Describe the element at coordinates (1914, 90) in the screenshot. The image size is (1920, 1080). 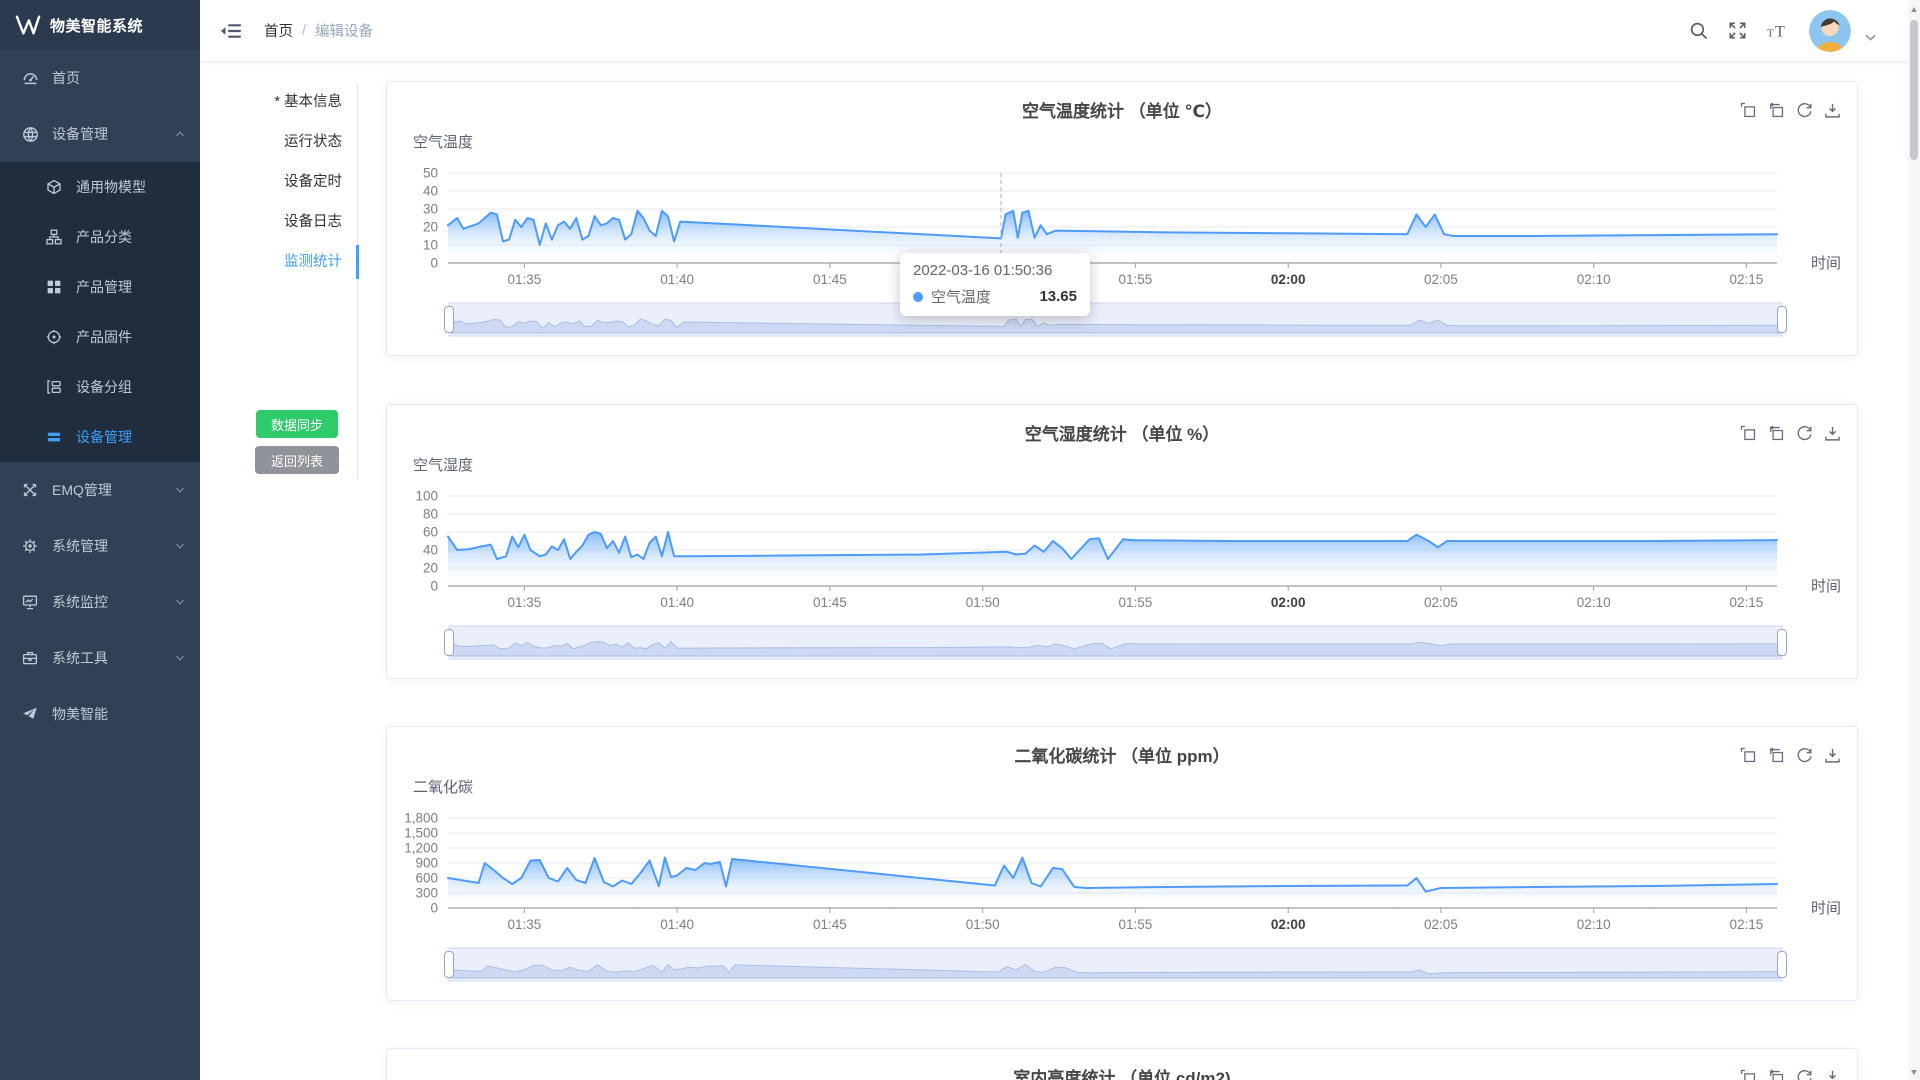
I see `scrollbar-thumb` at that location.